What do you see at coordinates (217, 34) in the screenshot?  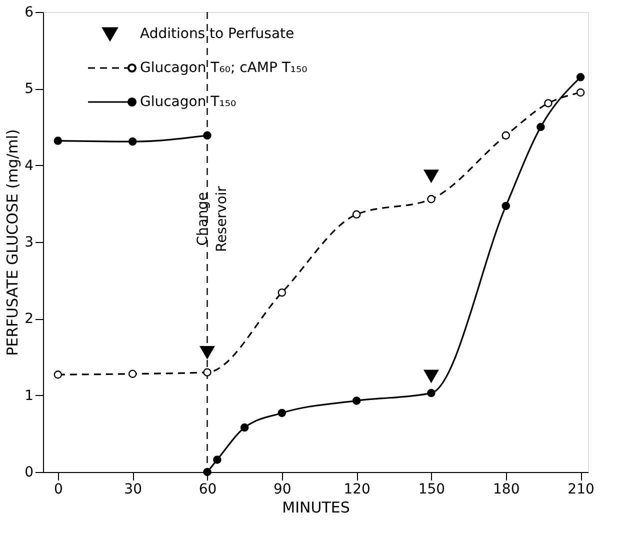 I see `legend-label: Additions to Perfusate` at bounding box center [217, 34].